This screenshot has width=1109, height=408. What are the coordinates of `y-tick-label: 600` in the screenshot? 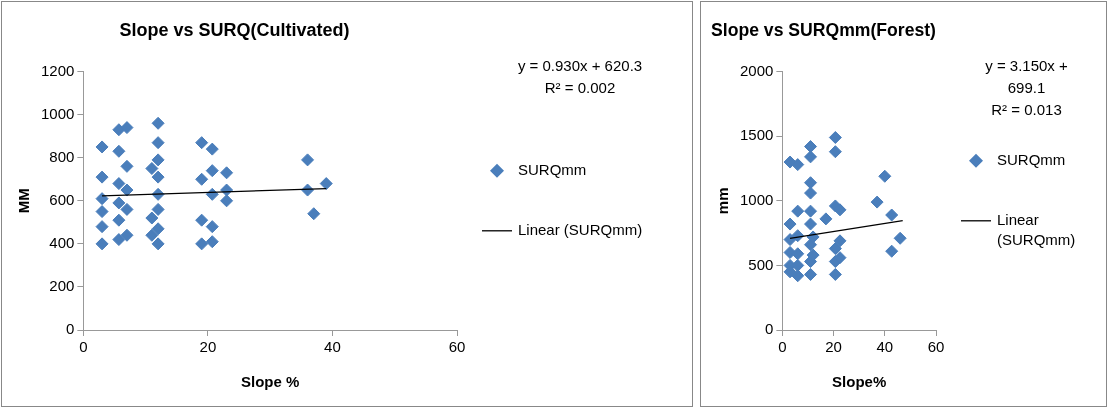 It's located at (62, 199).